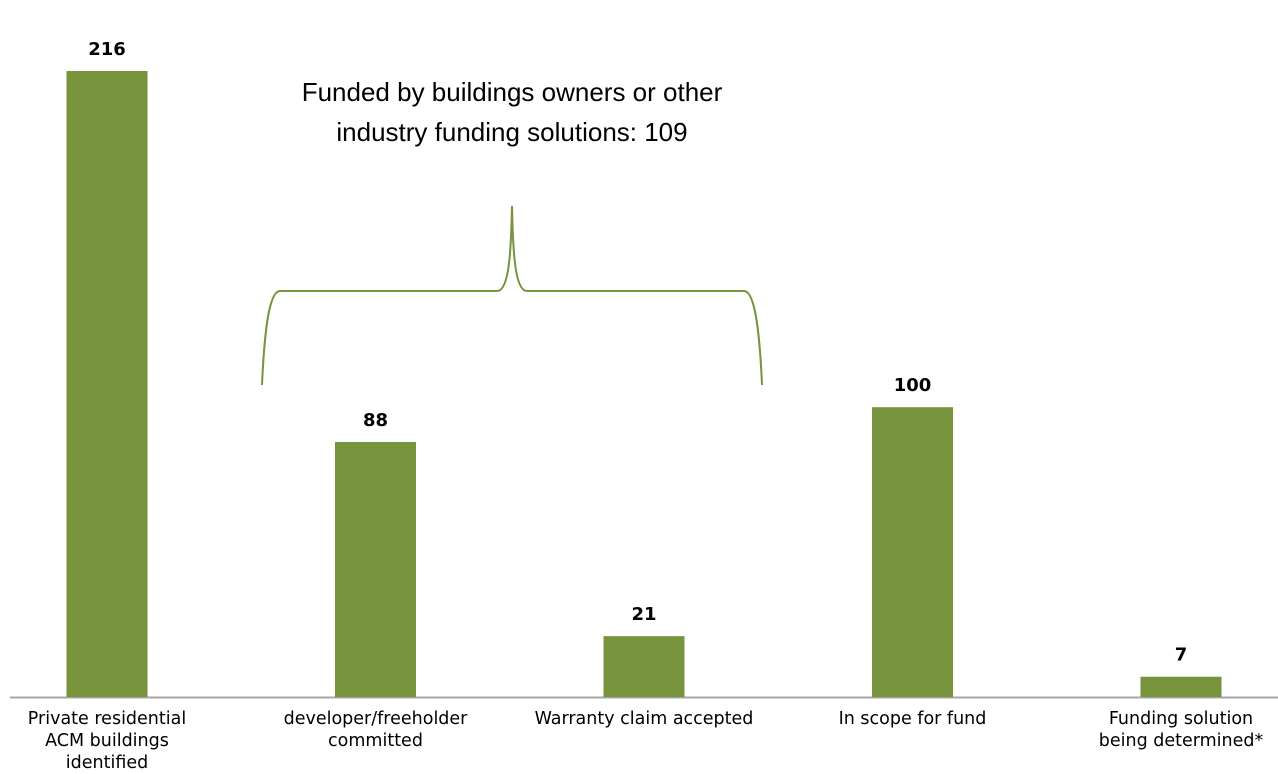 This screenshot has height=774, width=1278. What do you see at coordinates (644, 719) in the screenshot?
I see `x-tick-label: Warranty claim accepted` at bounding box center [644, 719].